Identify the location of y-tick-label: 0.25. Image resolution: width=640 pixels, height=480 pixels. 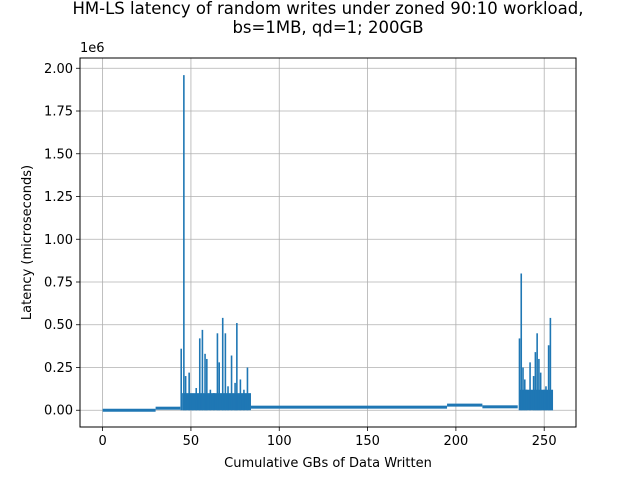
(58, 368).